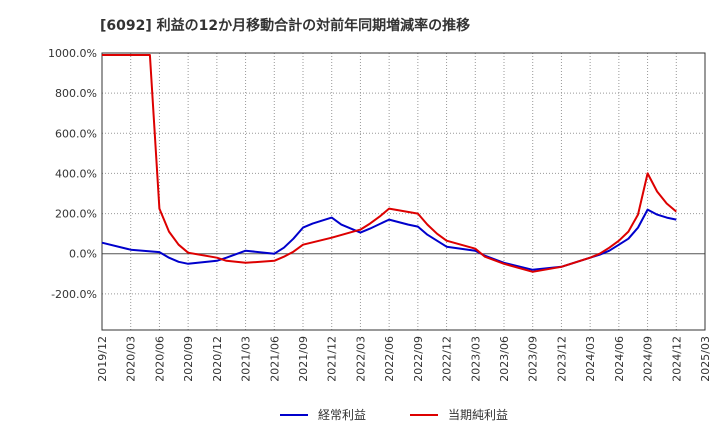 This screenshot has width=720, height=440. I want to click on x-tick-label: 2023/03, so click(475, 359).